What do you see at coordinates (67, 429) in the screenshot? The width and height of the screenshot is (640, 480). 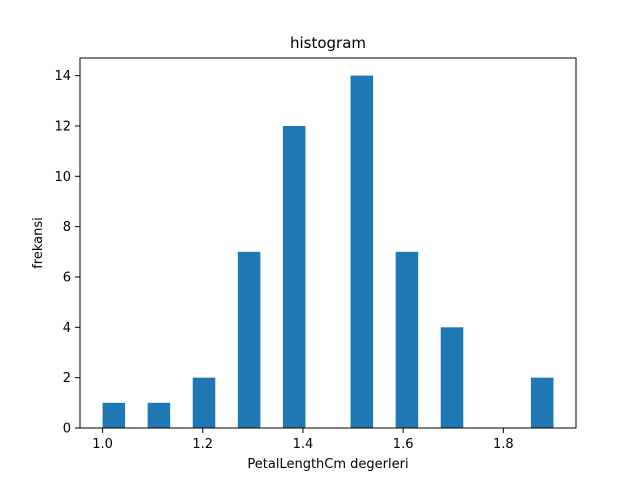 I see `y-tick-label: 0` at bounding box center [67, 429].